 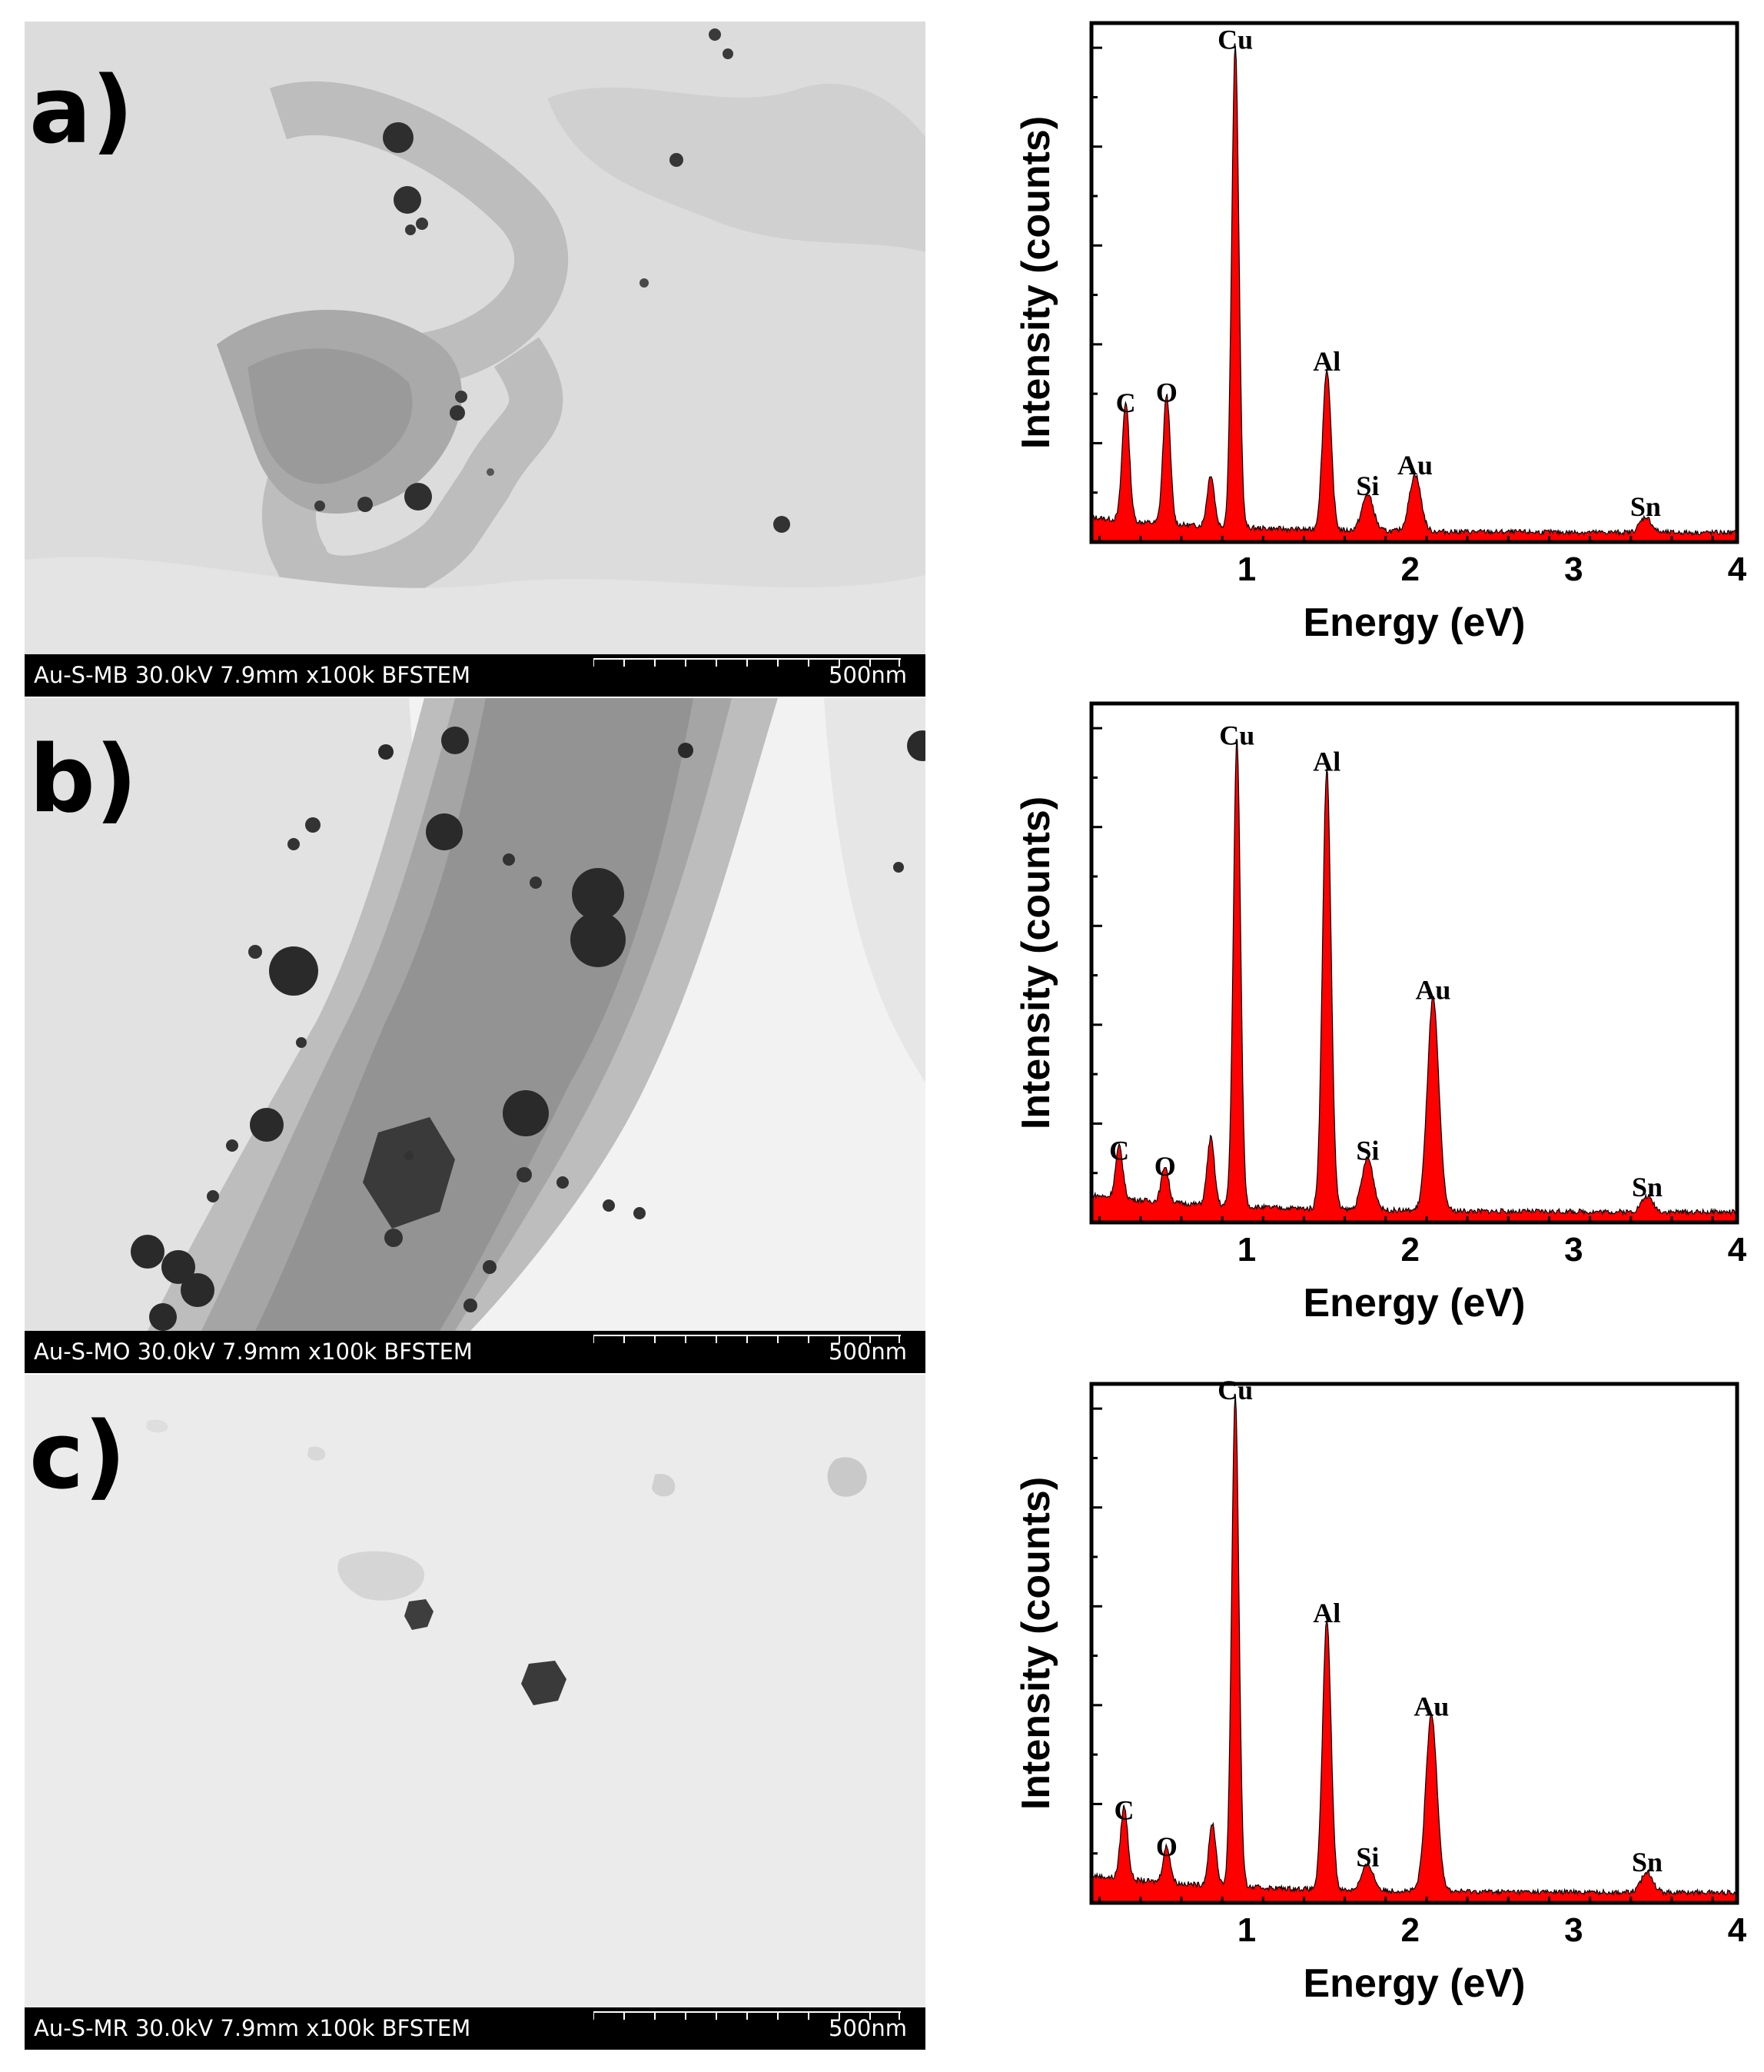 I want to click on panel-label: a), so click(x=81, y=111).